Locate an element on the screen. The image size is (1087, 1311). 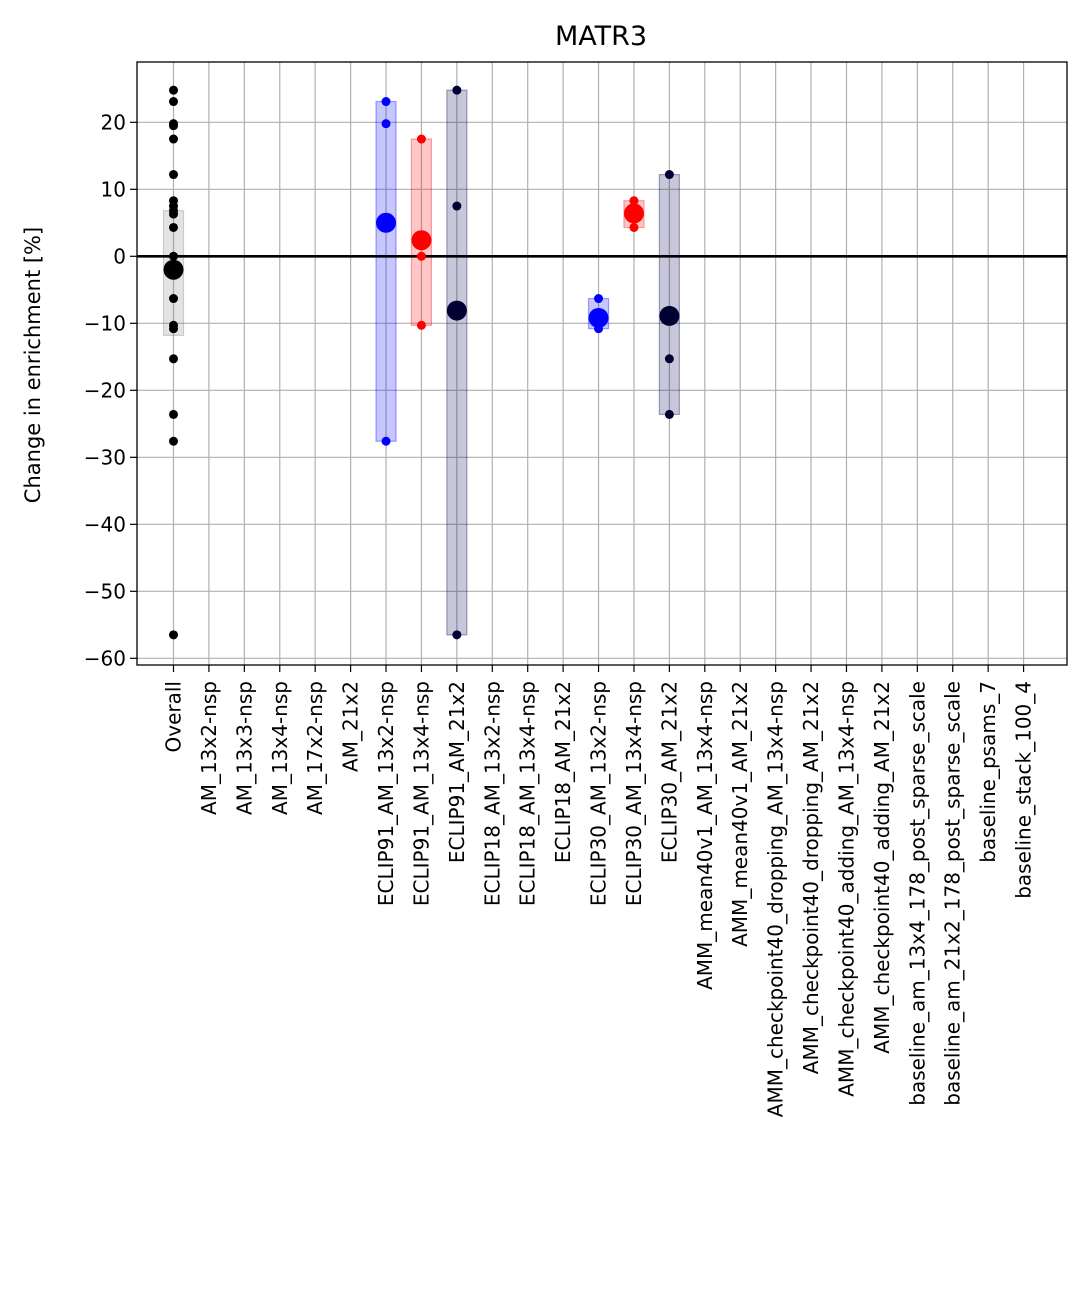
x-tick-label: AMM_checkpoint40_dropping_AM_13x4-nsp is located at coordinates (776, 899).